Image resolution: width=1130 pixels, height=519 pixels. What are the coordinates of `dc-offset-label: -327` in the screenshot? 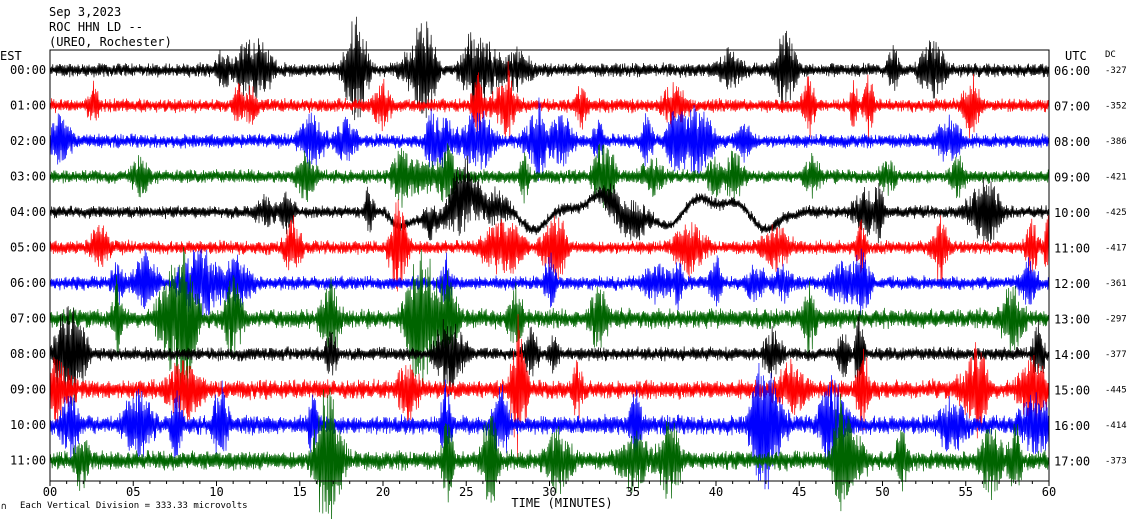 It's located at (1116, 71).